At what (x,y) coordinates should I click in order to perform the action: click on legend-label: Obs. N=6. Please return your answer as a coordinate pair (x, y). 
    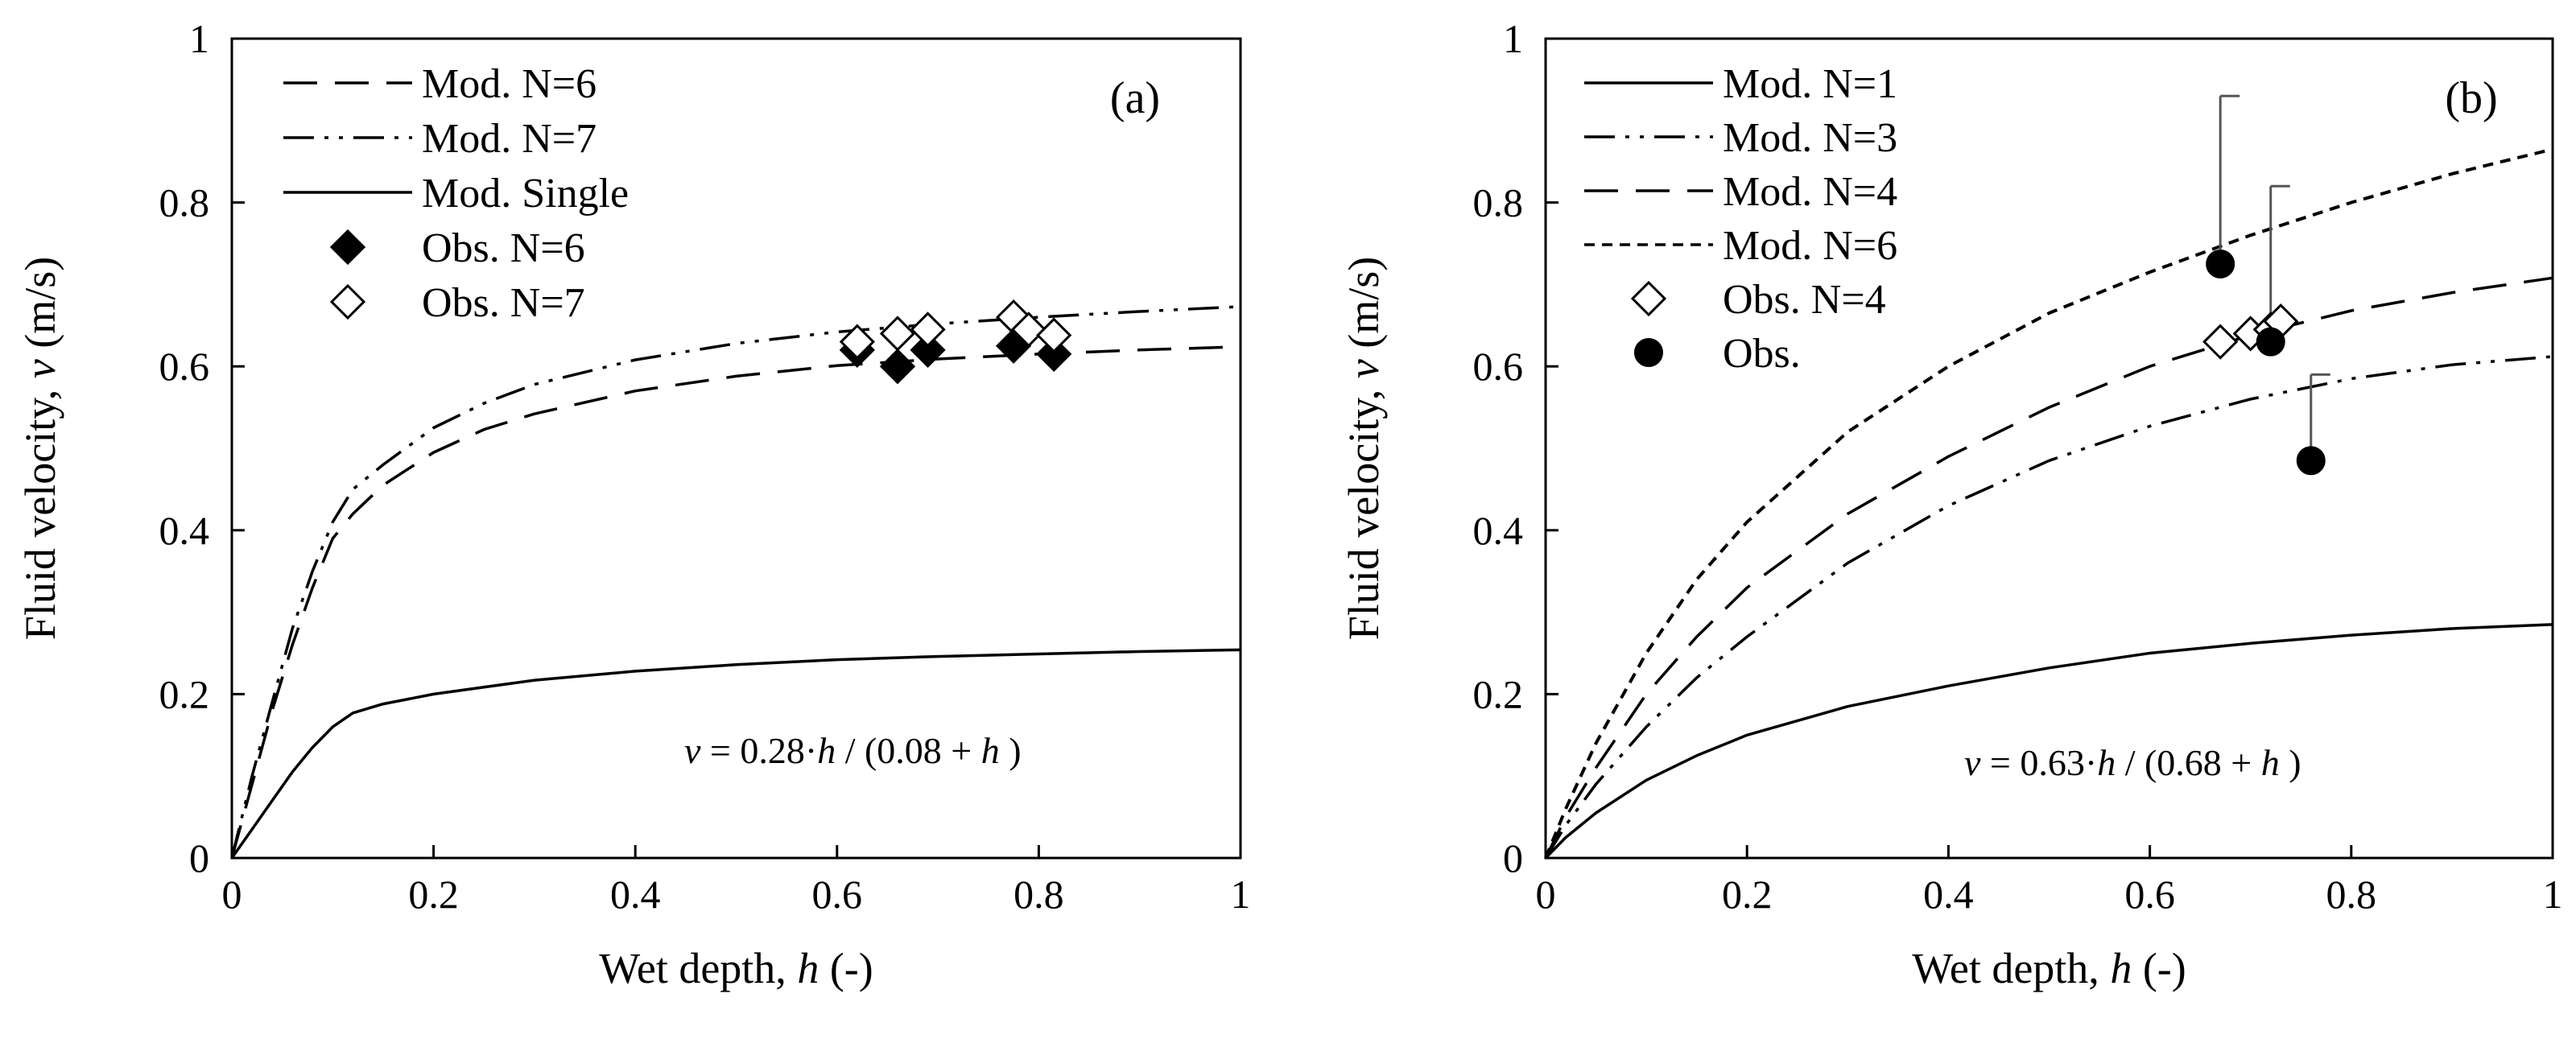
    Looking at the image, I should click on (504, 248).